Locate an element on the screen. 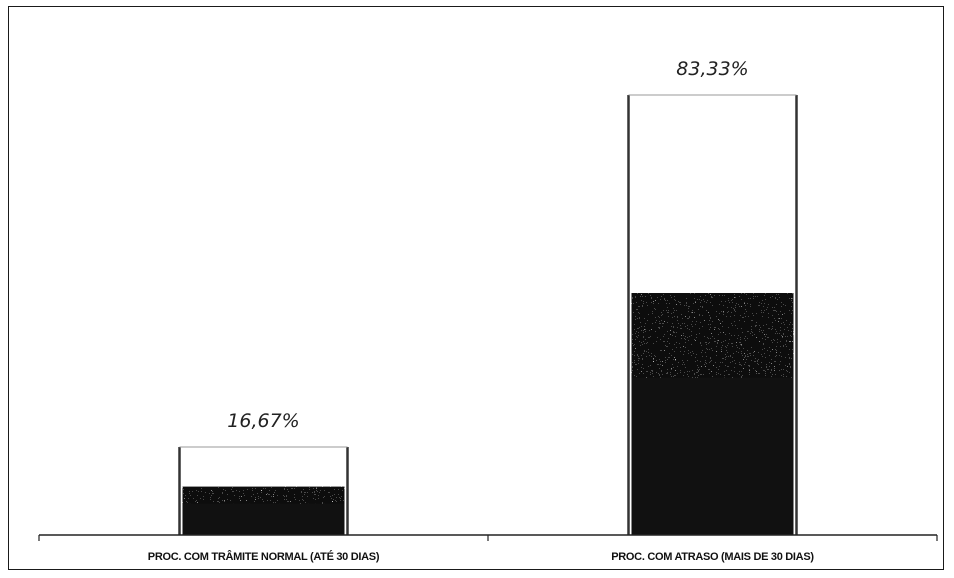 The width and height of the screenshot is (954, 578). data-label: 16,67% is located at coordinates (263, 421).